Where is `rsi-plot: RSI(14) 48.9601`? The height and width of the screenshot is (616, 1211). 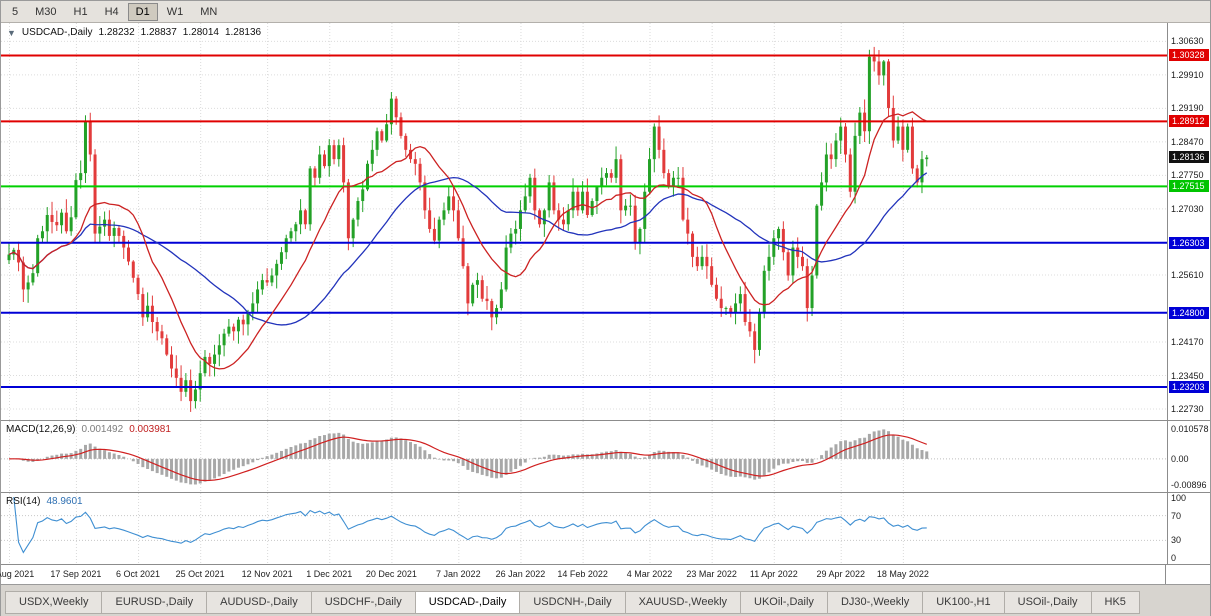
rsi-plot: RSI(14) 48.9601 is located at coordinates (584, 528).